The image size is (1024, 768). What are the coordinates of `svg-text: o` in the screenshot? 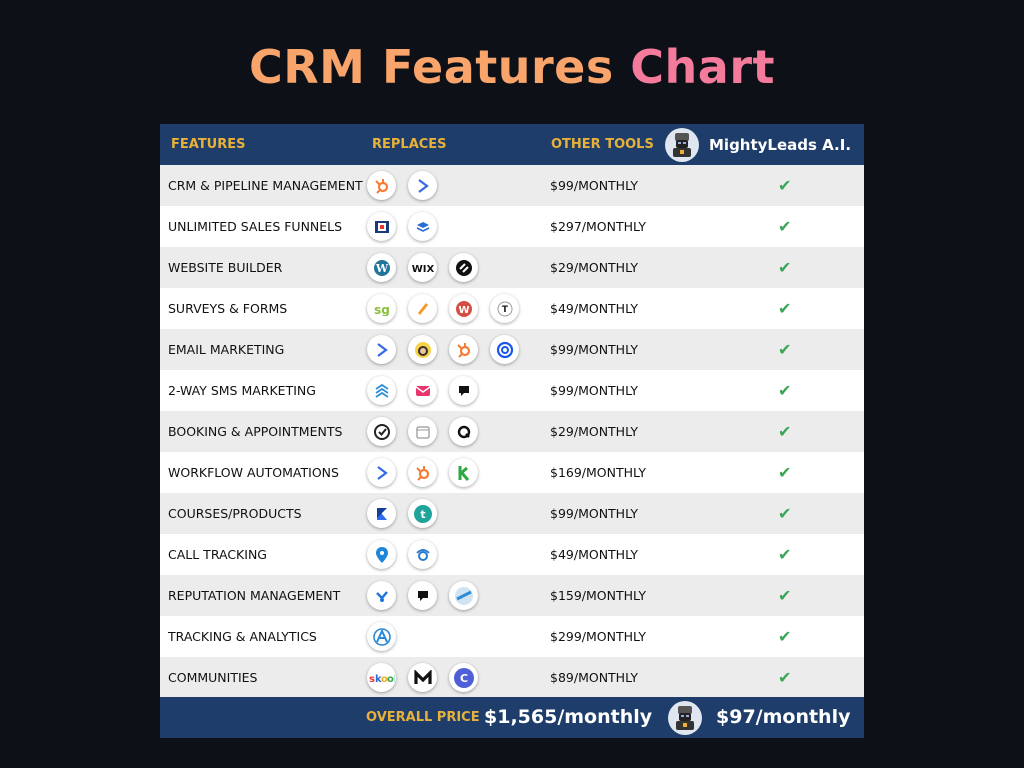 It's located at (384, 679).